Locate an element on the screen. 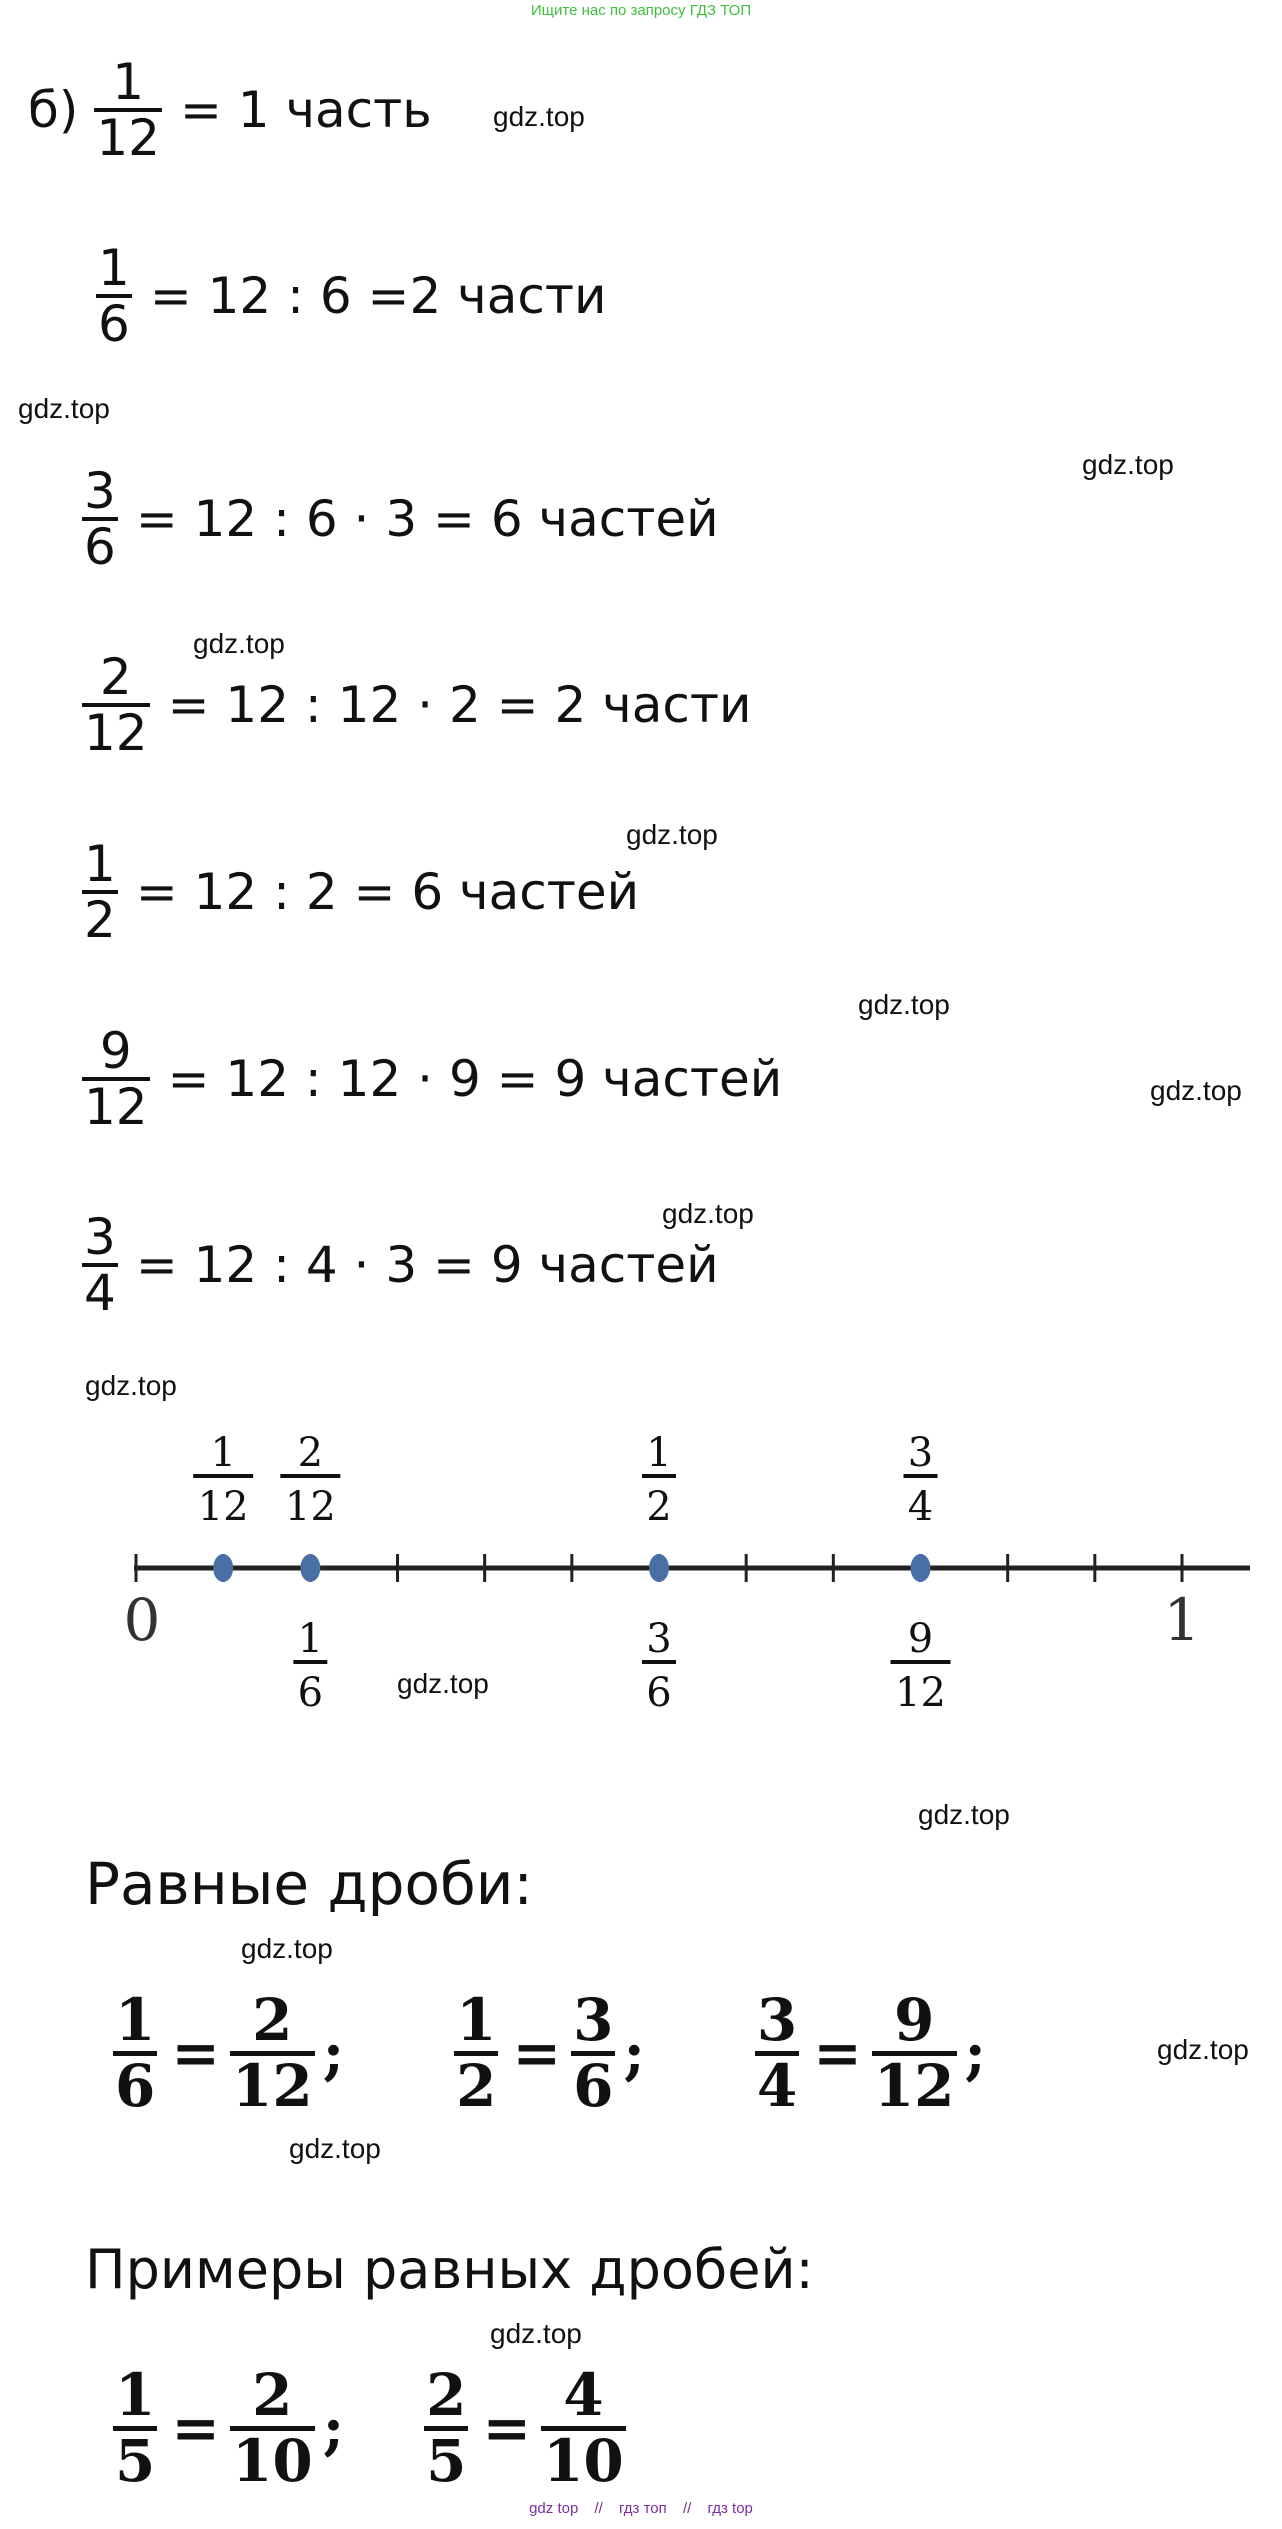 Image resolution: width=1282 pixels, height=2529 pixels. equal-fractions-title: Равные дроби: is located at coordinates (309, 1884).